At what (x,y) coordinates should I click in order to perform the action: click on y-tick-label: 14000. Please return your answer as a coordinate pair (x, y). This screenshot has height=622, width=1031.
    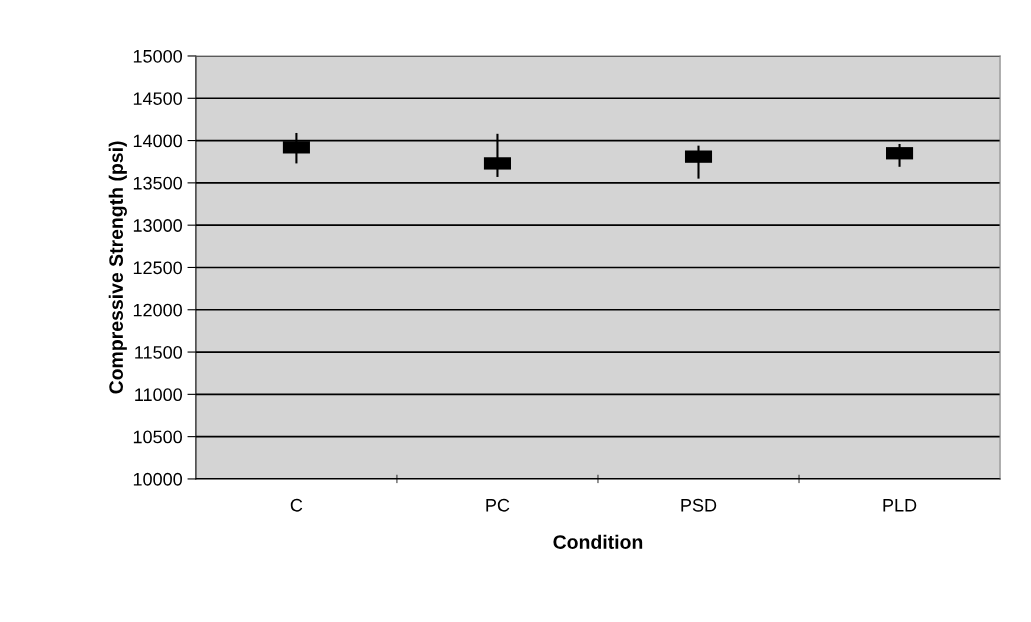
    Looking at the image, I should click on (157, 141).